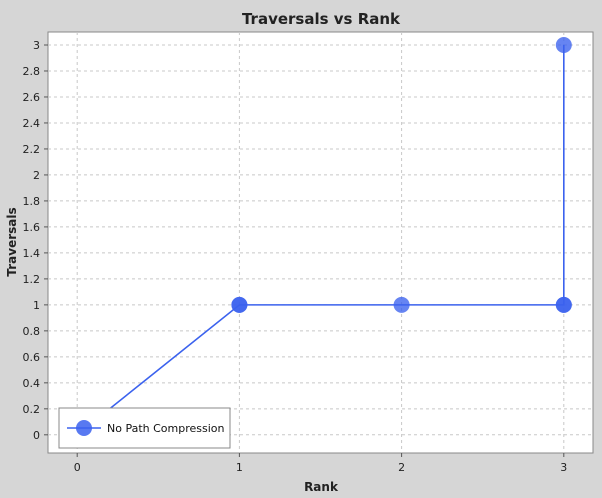  What do you see at coordinates (32, 201) in the screenshot?
I see `y-tick-label: 1.8` at bounding box center [32, 201].